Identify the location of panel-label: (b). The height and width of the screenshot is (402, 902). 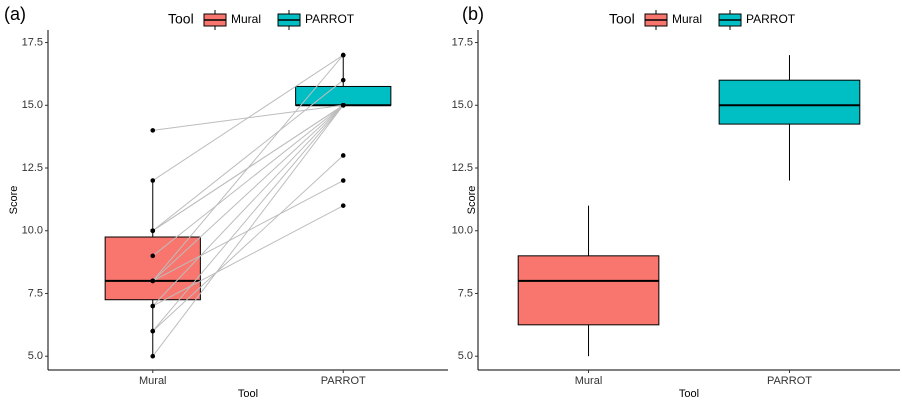
(473, 14).